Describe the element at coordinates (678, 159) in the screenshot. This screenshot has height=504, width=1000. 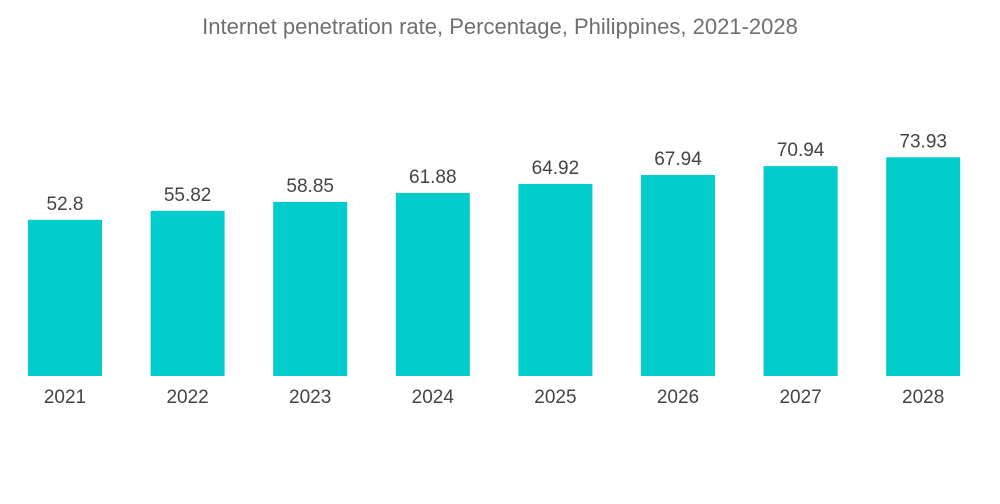
I see `data-label-2026: 67.94` at that location.